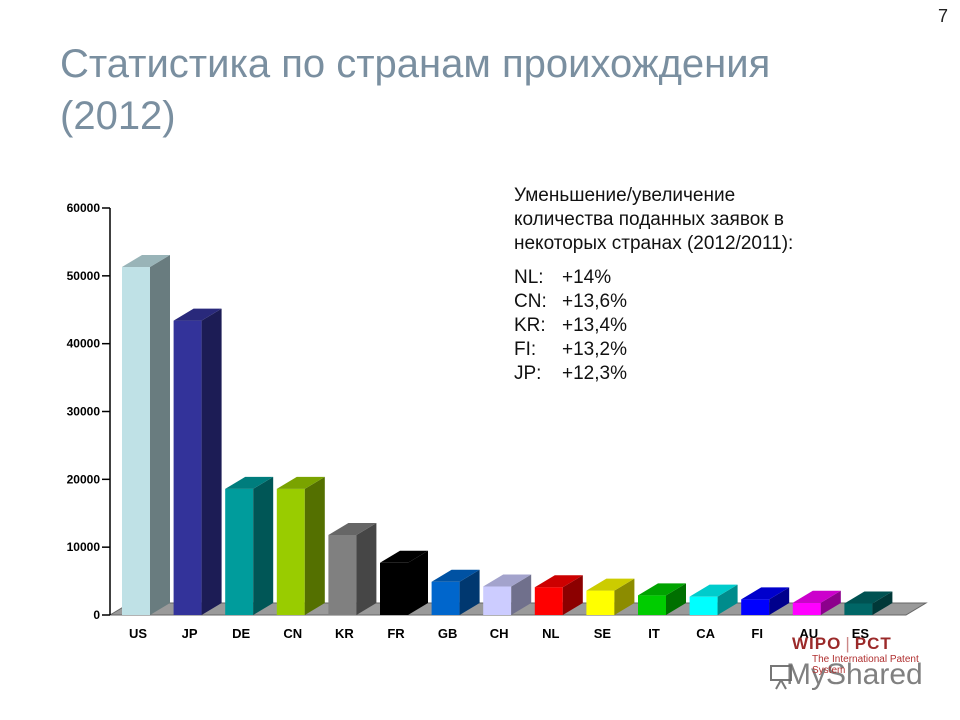  I want to click on bar-side-se, so click(624, 596).